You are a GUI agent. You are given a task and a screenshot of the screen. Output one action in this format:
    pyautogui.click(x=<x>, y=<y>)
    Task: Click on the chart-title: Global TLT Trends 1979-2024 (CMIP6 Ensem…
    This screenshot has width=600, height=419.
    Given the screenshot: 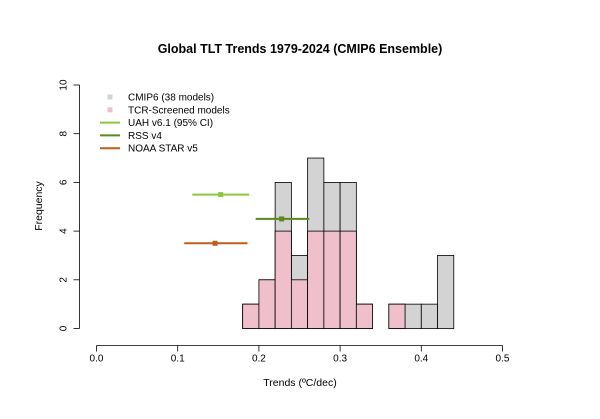 What is the action you would take?
    pyautogui.click(x=300, y=49)
    